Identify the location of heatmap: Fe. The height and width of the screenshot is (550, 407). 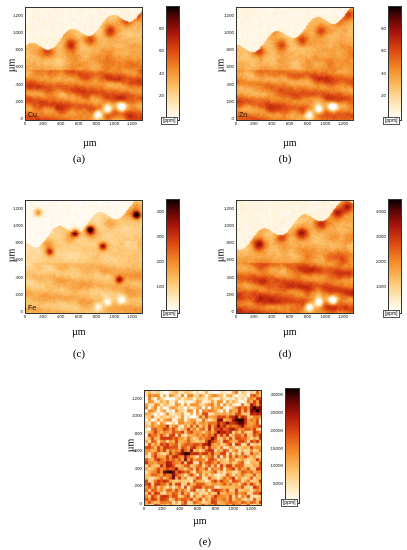
(84, 257).